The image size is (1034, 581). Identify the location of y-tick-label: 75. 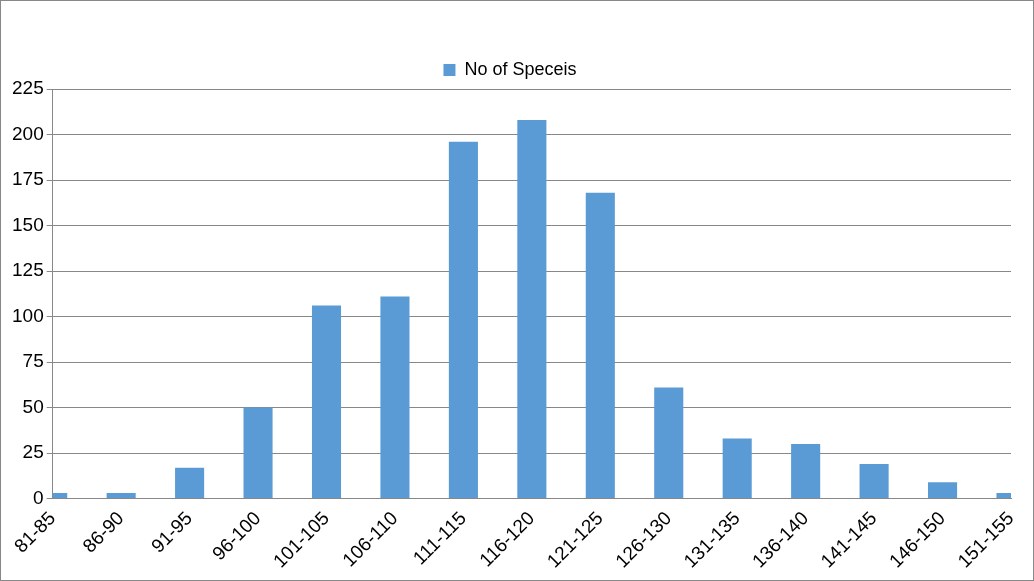
(33, 361).